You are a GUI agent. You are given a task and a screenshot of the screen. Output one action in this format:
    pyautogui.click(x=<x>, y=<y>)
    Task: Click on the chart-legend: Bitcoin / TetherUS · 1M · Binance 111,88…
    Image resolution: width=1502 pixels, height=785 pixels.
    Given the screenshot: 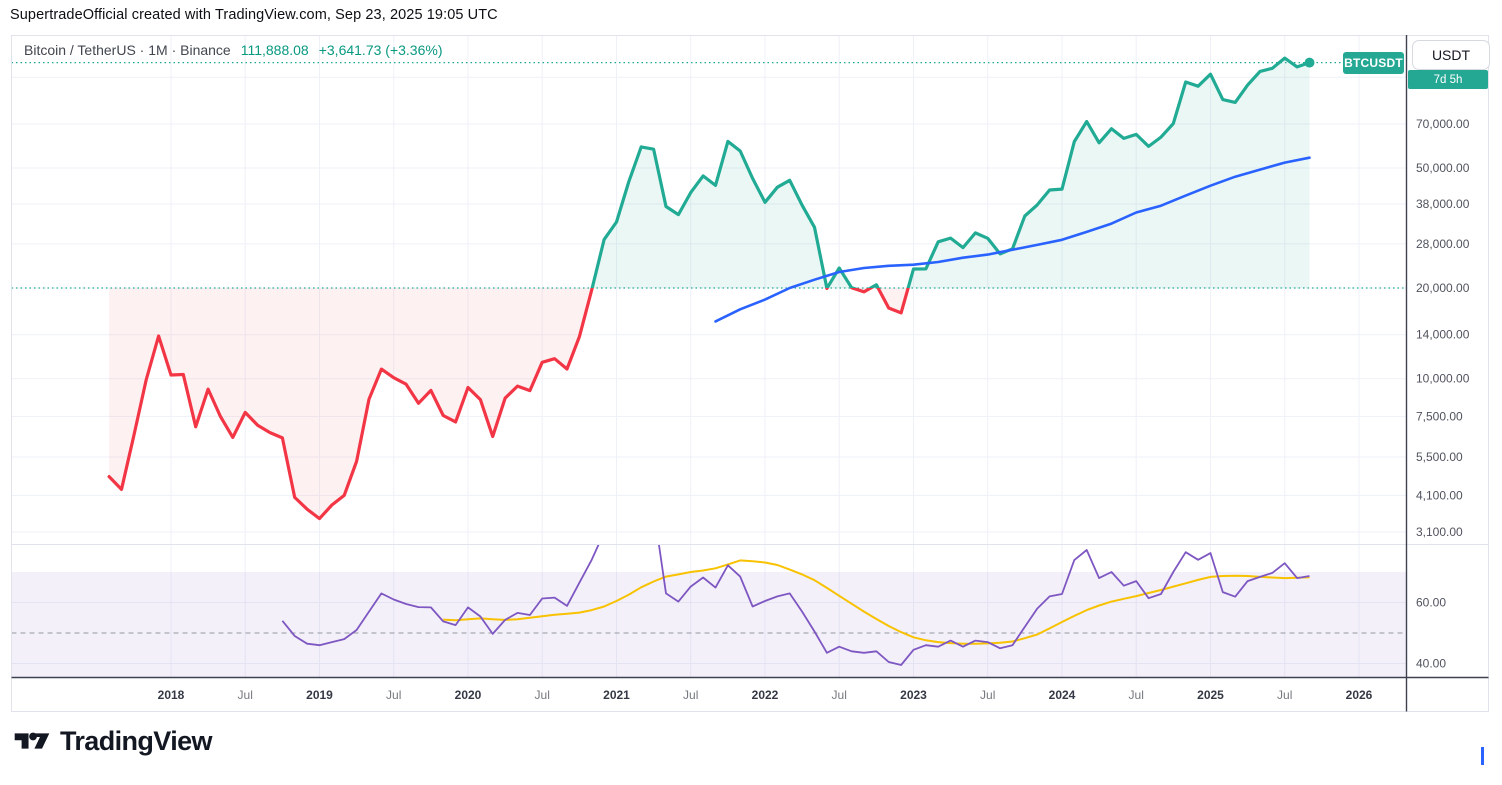 What is the action you would take?
    pyautogui.click(x=233, y=50)
    